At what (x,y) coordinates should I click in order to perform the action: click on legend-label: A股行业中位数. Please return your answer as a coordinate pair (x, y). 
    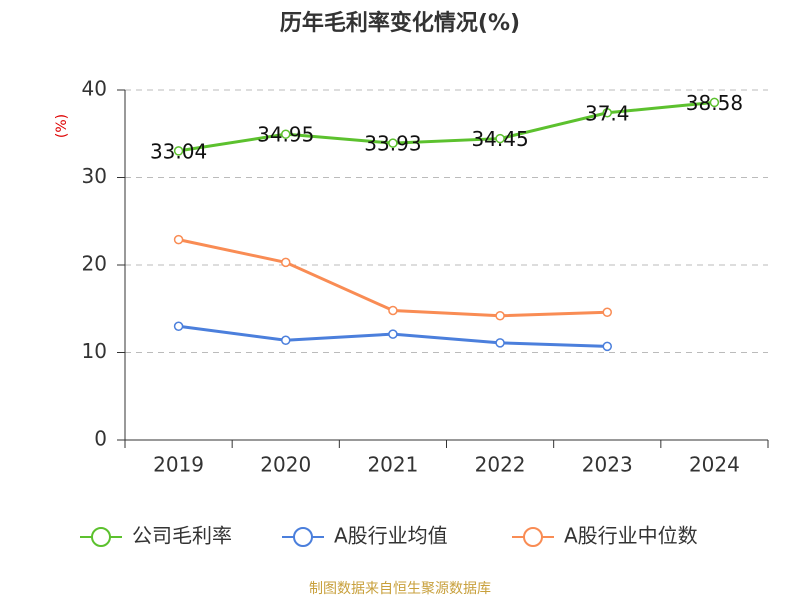
    Looking at the image, I should click on (631, 536).